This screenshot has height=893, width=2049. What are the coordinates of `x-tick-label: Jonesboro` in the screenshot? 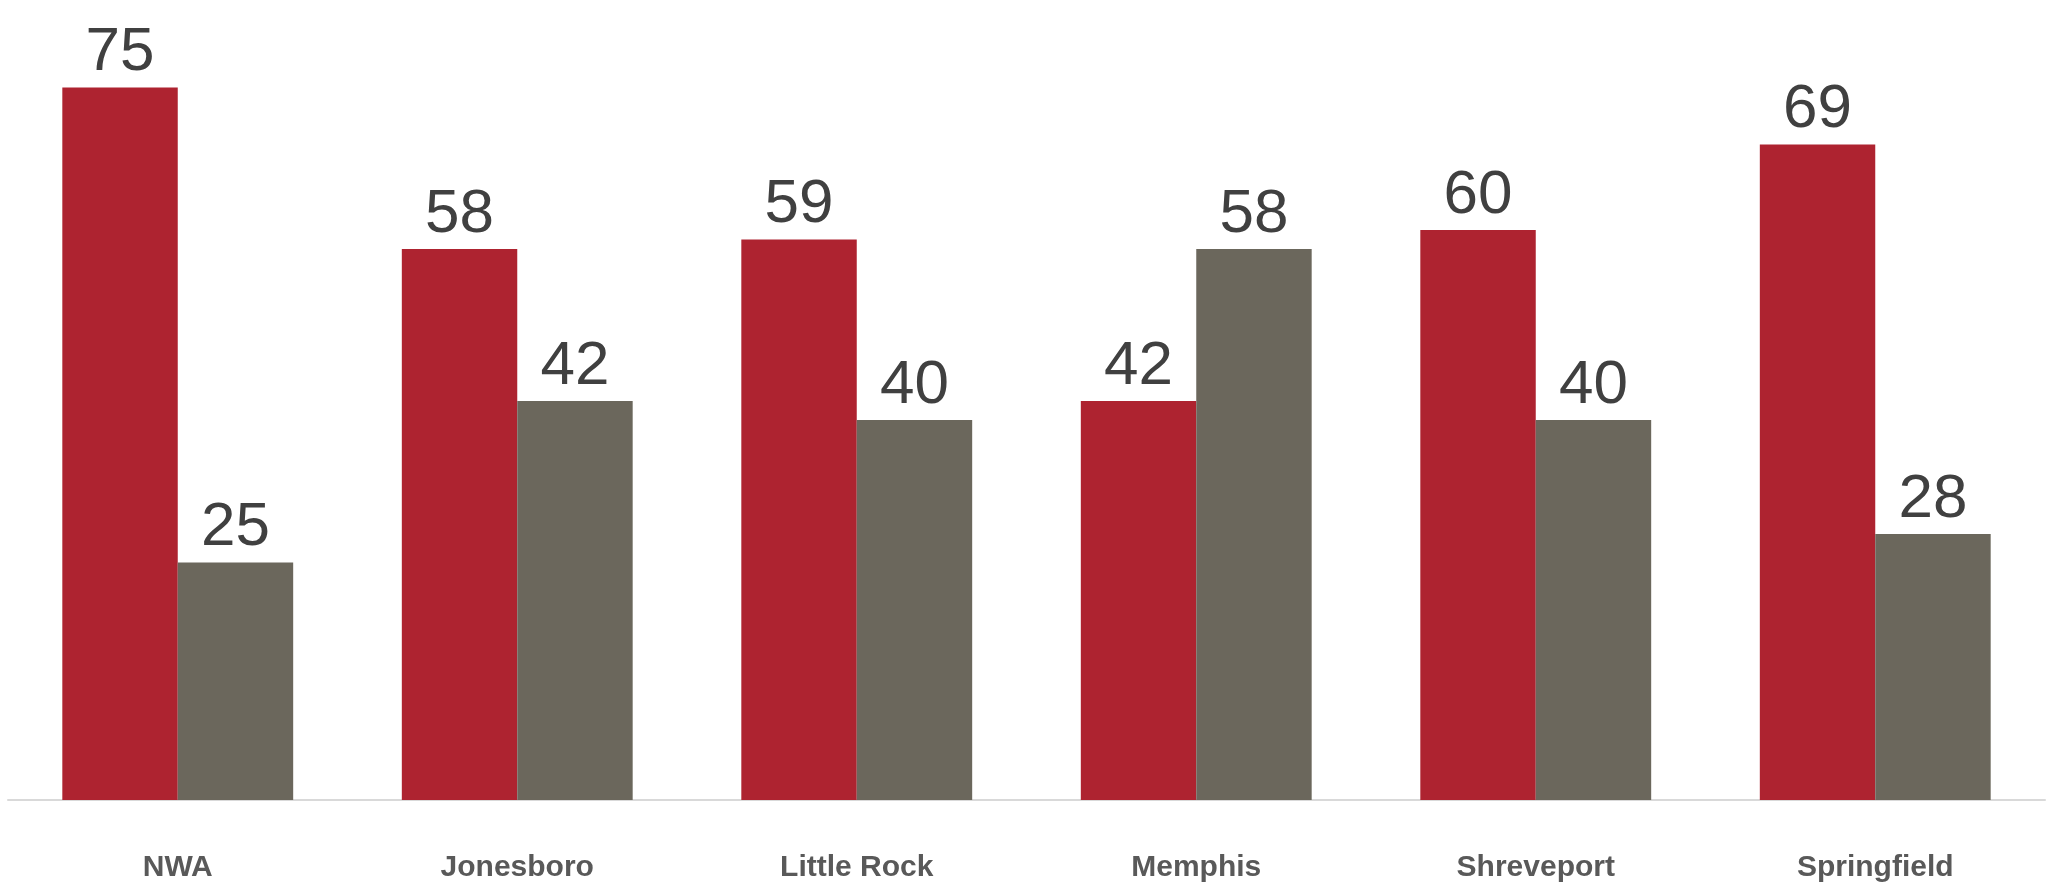 It's located at (517, 865).